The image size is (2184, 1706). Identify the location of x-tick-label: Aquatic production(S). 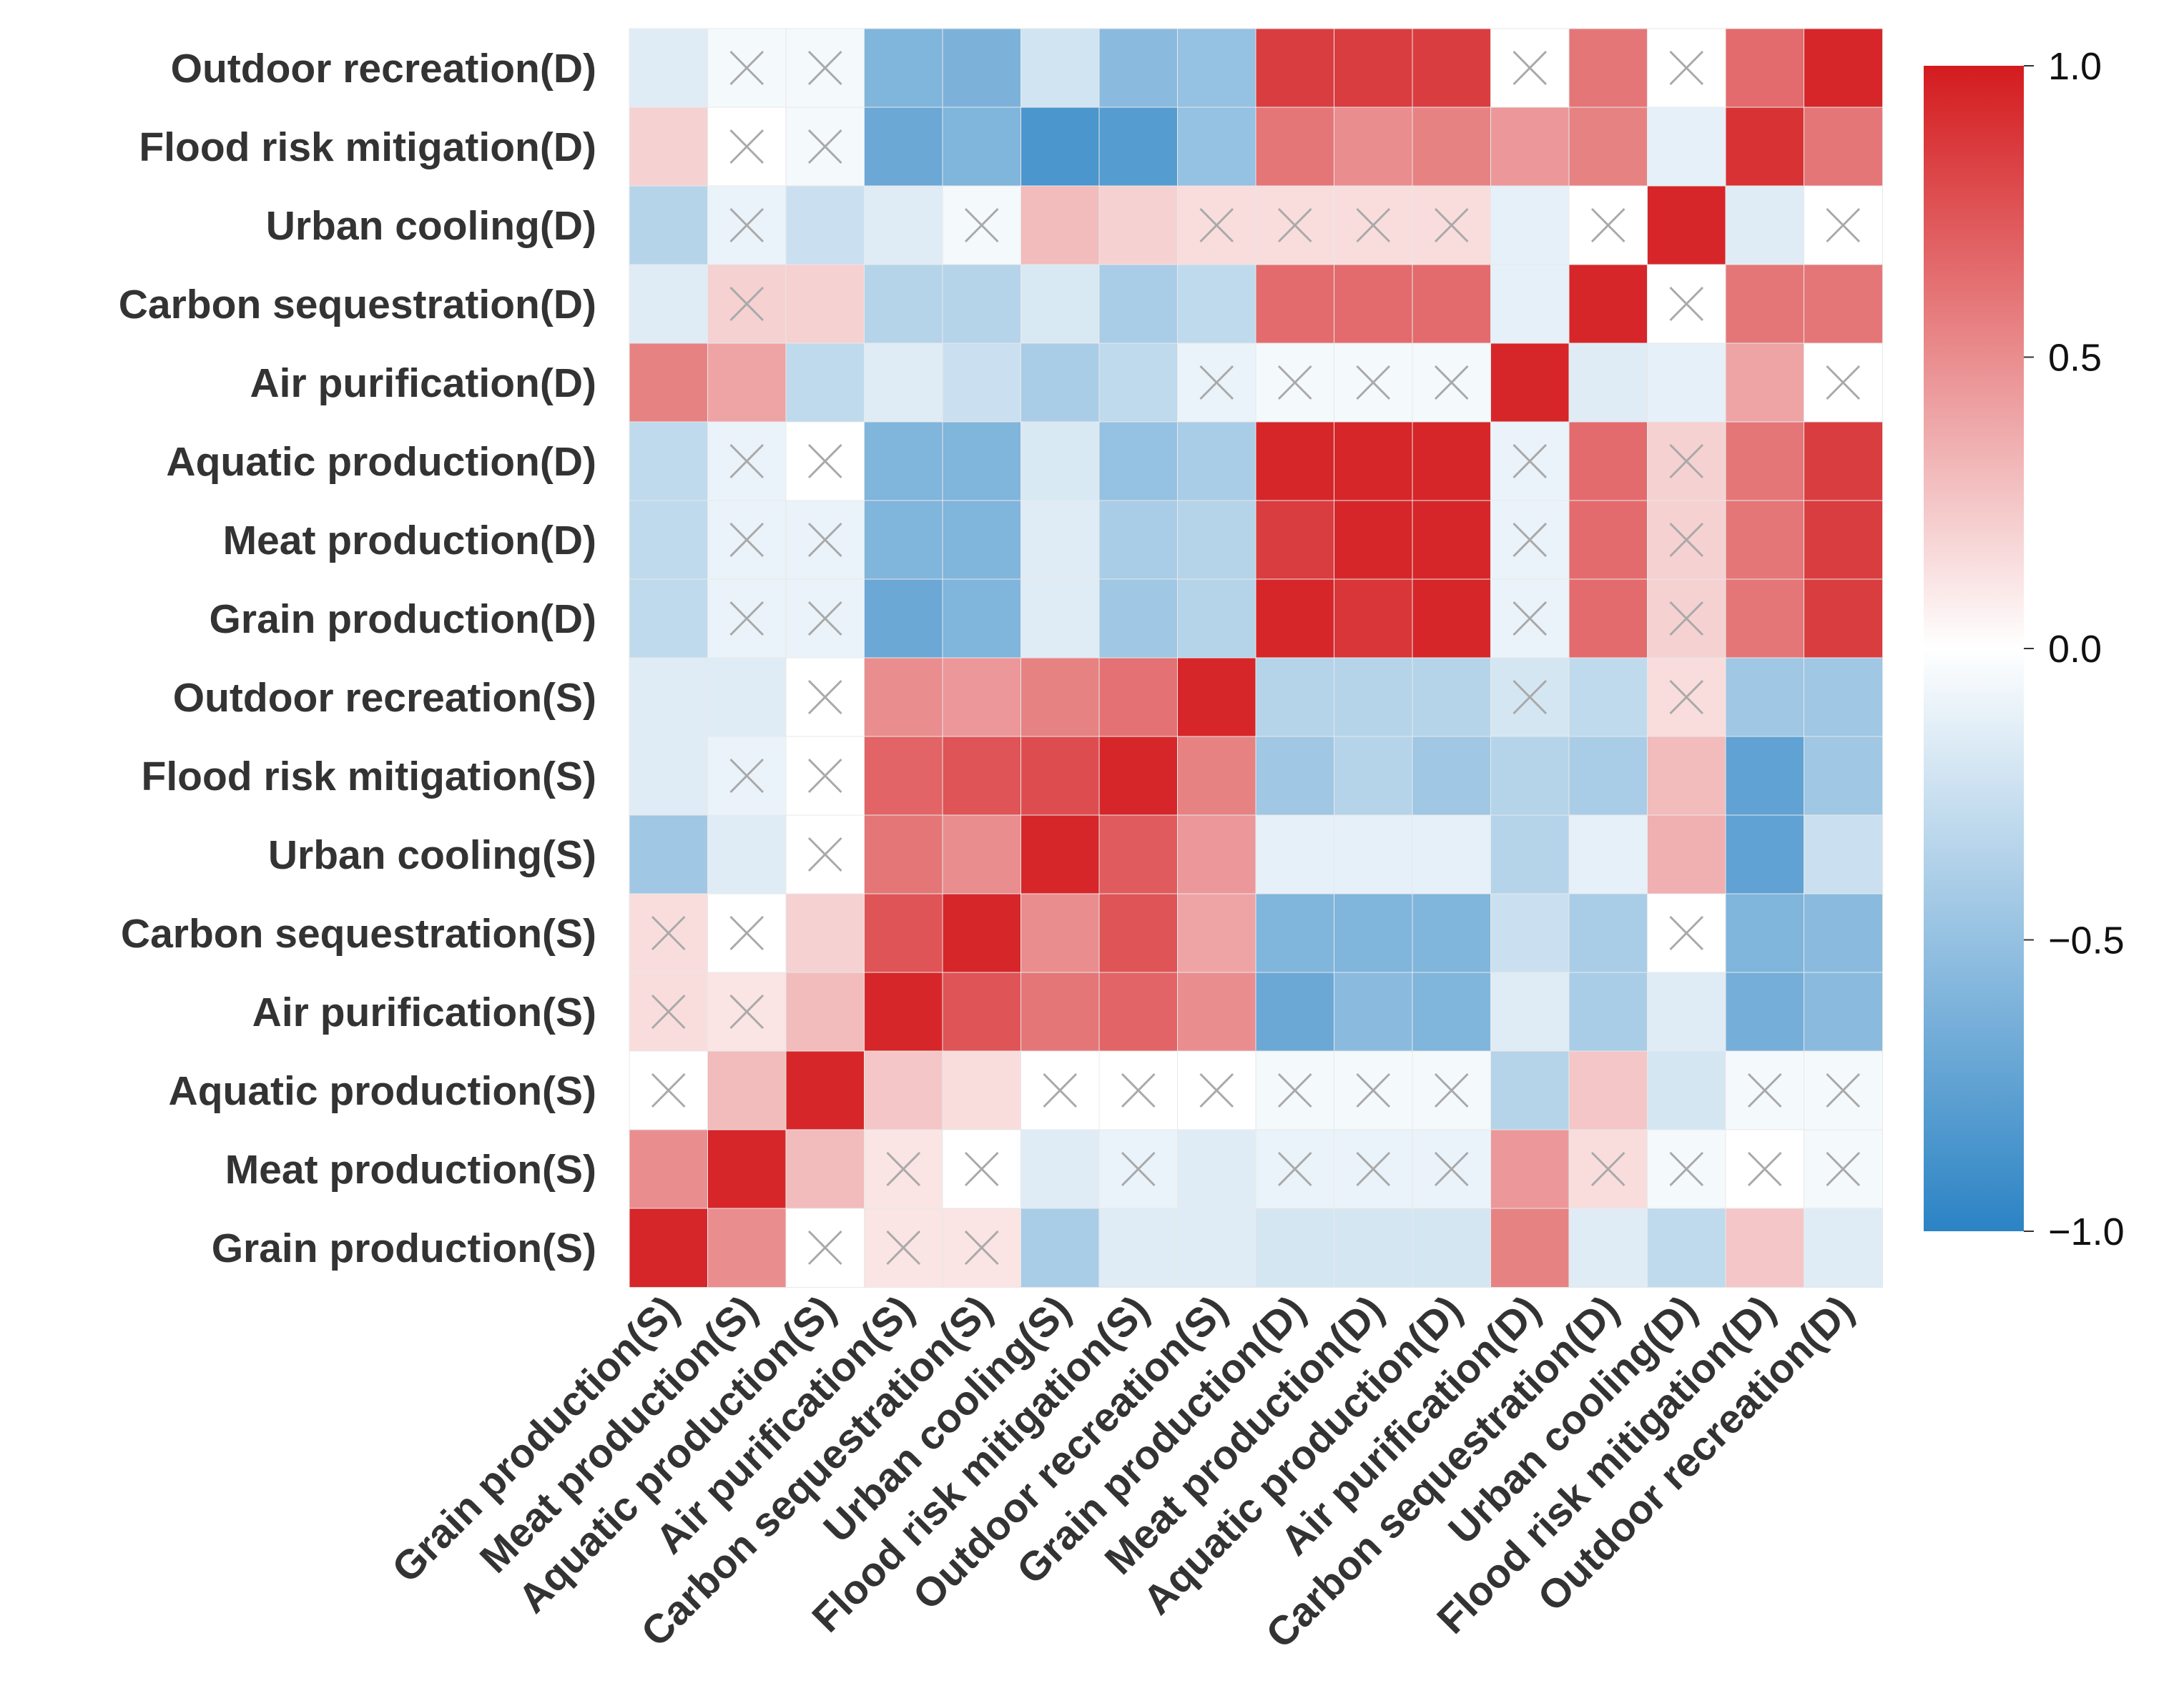
(677, 1455).